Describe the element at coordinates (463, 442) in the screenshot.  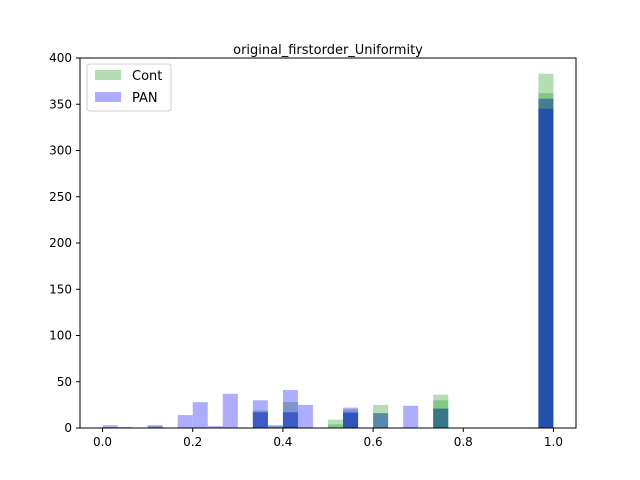
I see `x-tick-label: 0.8` at that location.